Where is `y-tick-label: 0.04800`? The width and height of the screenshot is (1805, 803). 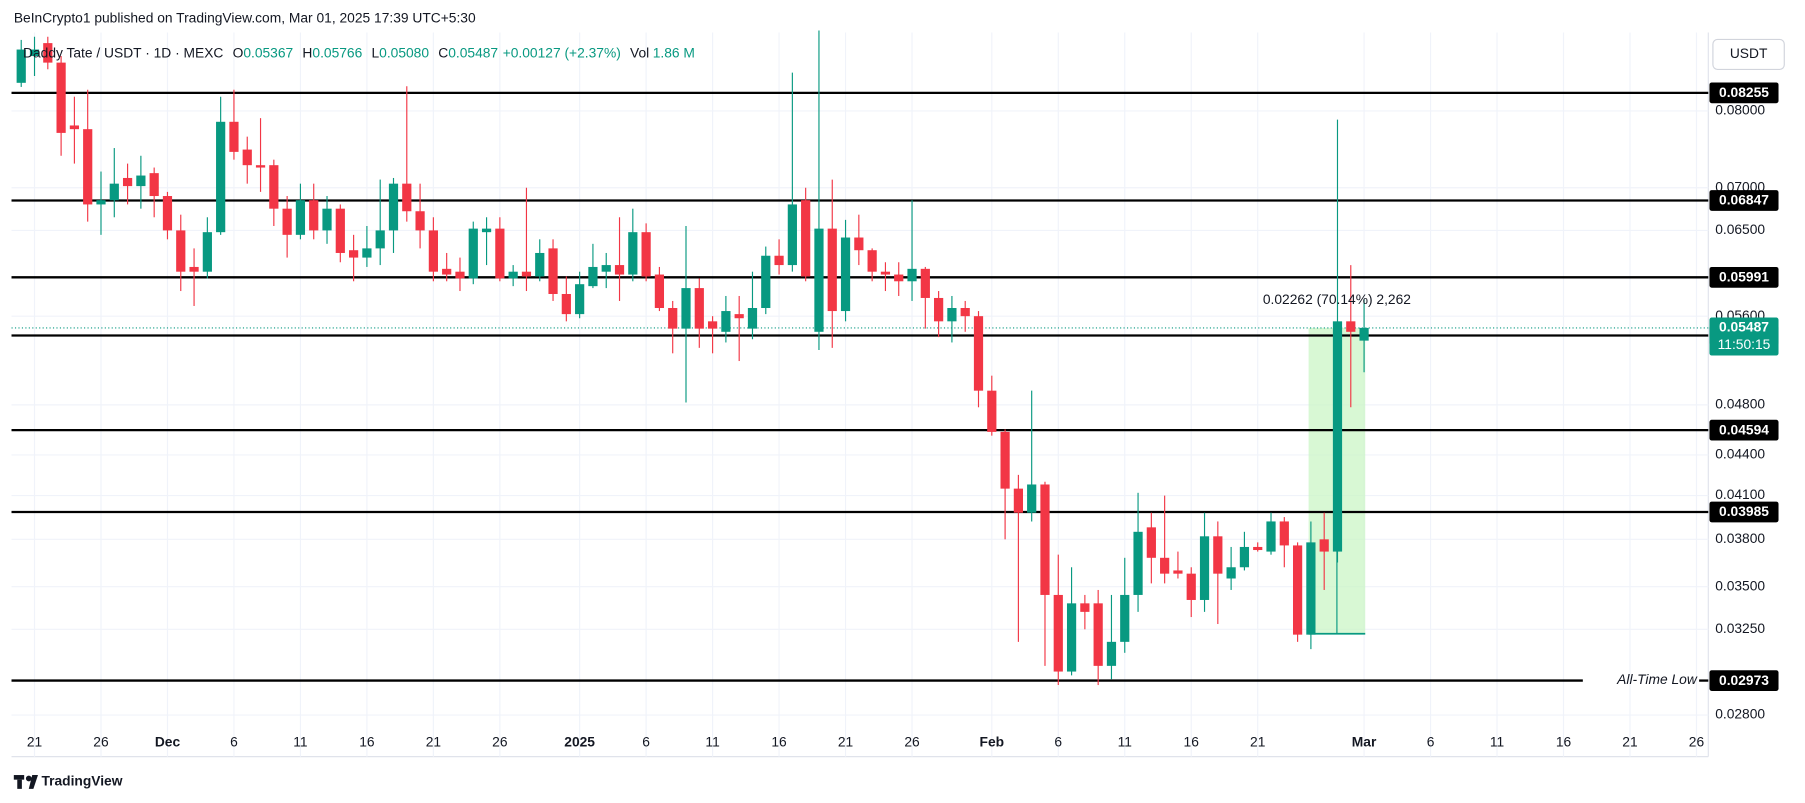
y-tick-label: 0.04800 is located at coordinates (1740, 404).